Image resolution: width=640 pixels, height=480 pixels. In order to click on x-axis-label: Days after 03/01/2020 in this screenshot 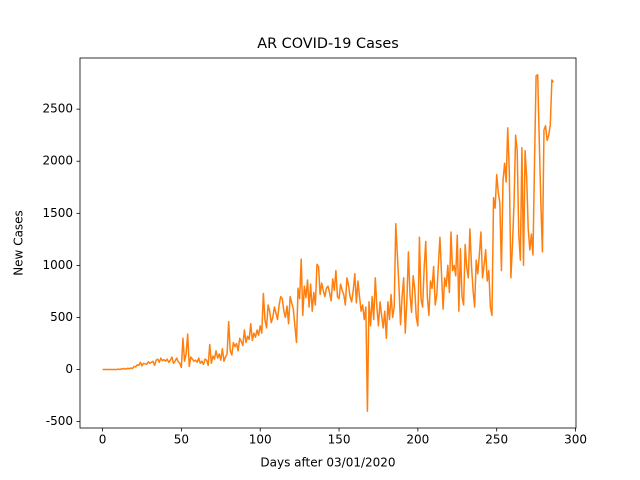, I will do `click(327, 463)`.